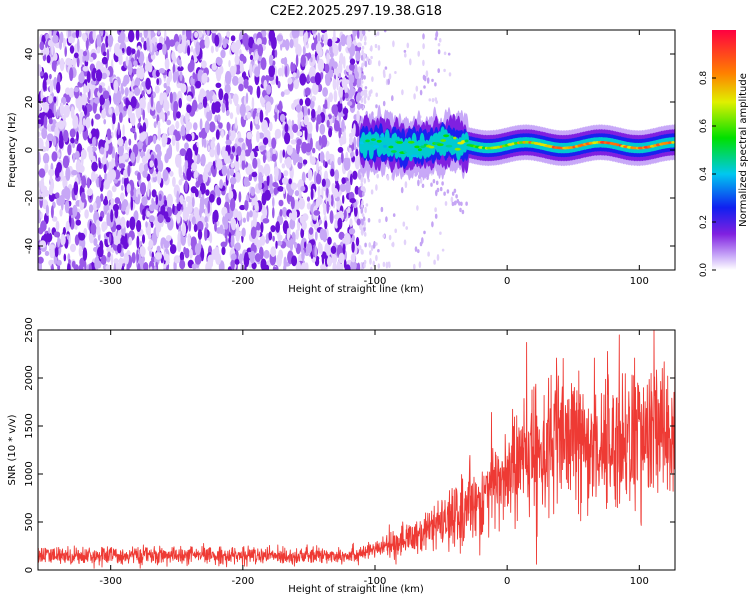 This screenshot has width=750, height=600. I want to click on x-tick-label: -300, so click(110, 281).